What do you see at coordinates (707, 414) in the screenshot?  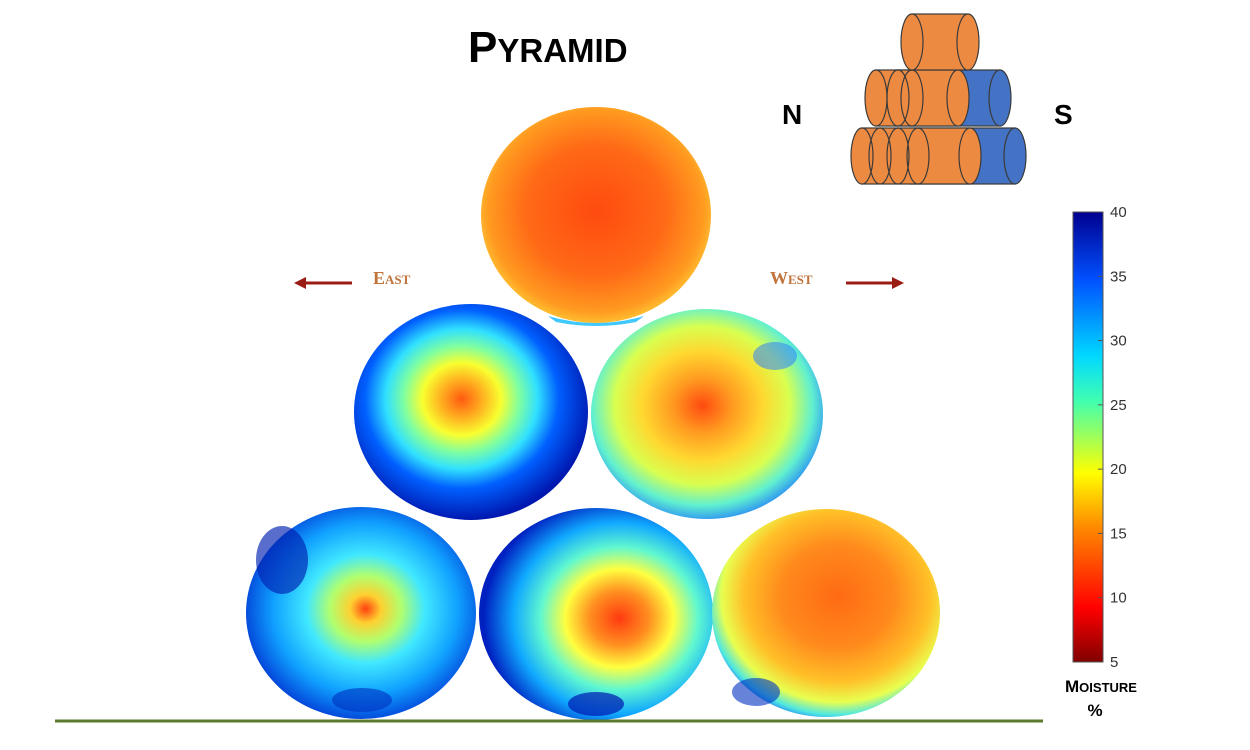 I see `bale-middle-west` at bounding box center [707, 414].